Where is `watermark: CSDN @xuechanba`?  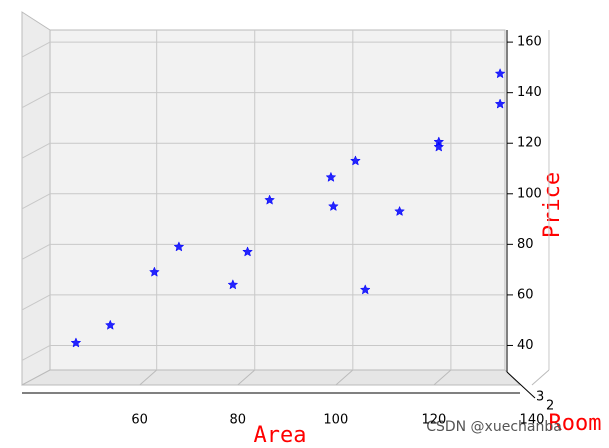
watermark: CSDN @xuechanba is located at coordinates (494, 427).